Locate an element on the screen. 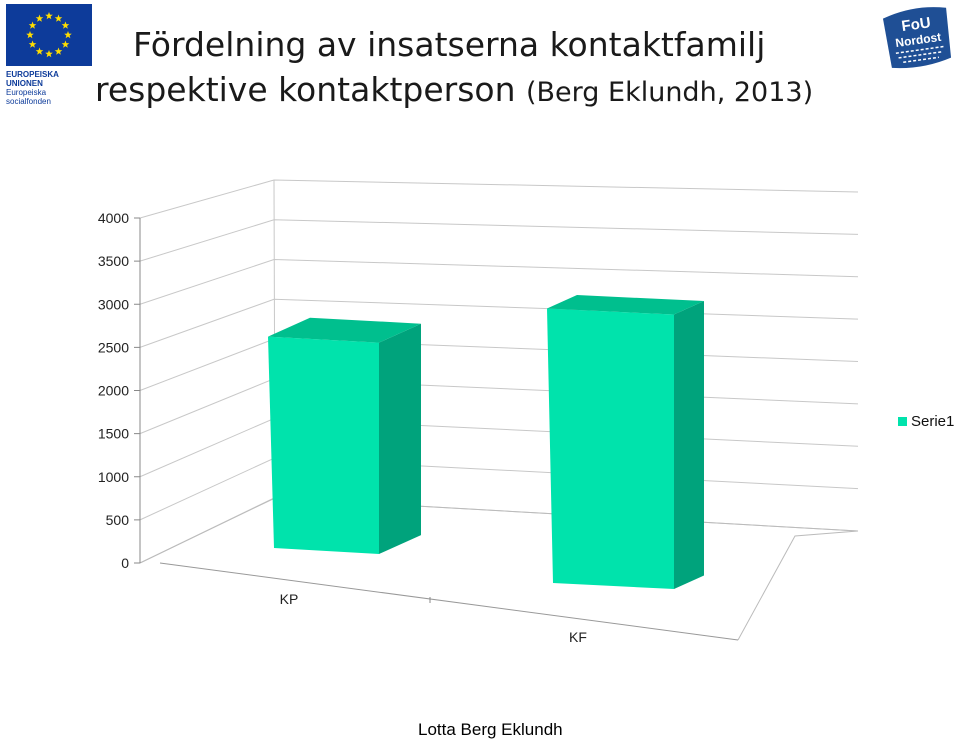 The width and height of the screenshot is (960, 740). y-tick-label: 1000 is located at coordinates (113, 477).